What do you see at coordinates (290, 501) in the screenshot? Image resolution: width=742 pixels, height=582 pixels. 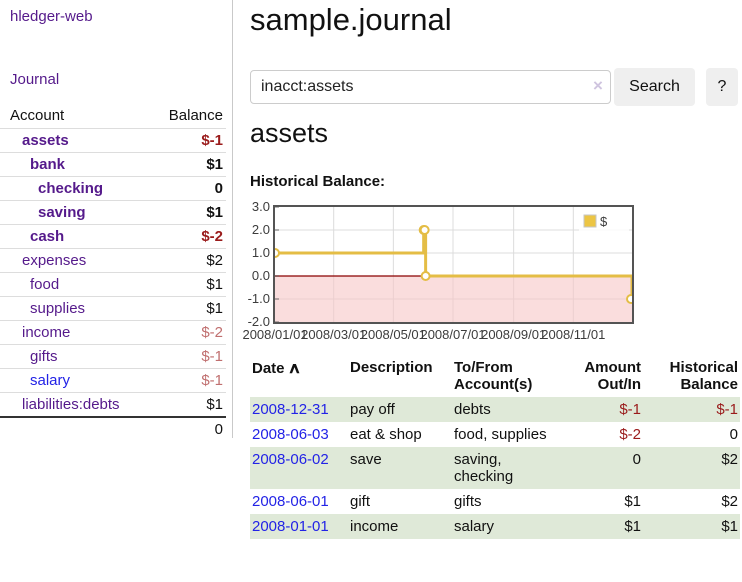 I see `transaction-date-link: 2008-06-01` at bounding box center [290, 501].